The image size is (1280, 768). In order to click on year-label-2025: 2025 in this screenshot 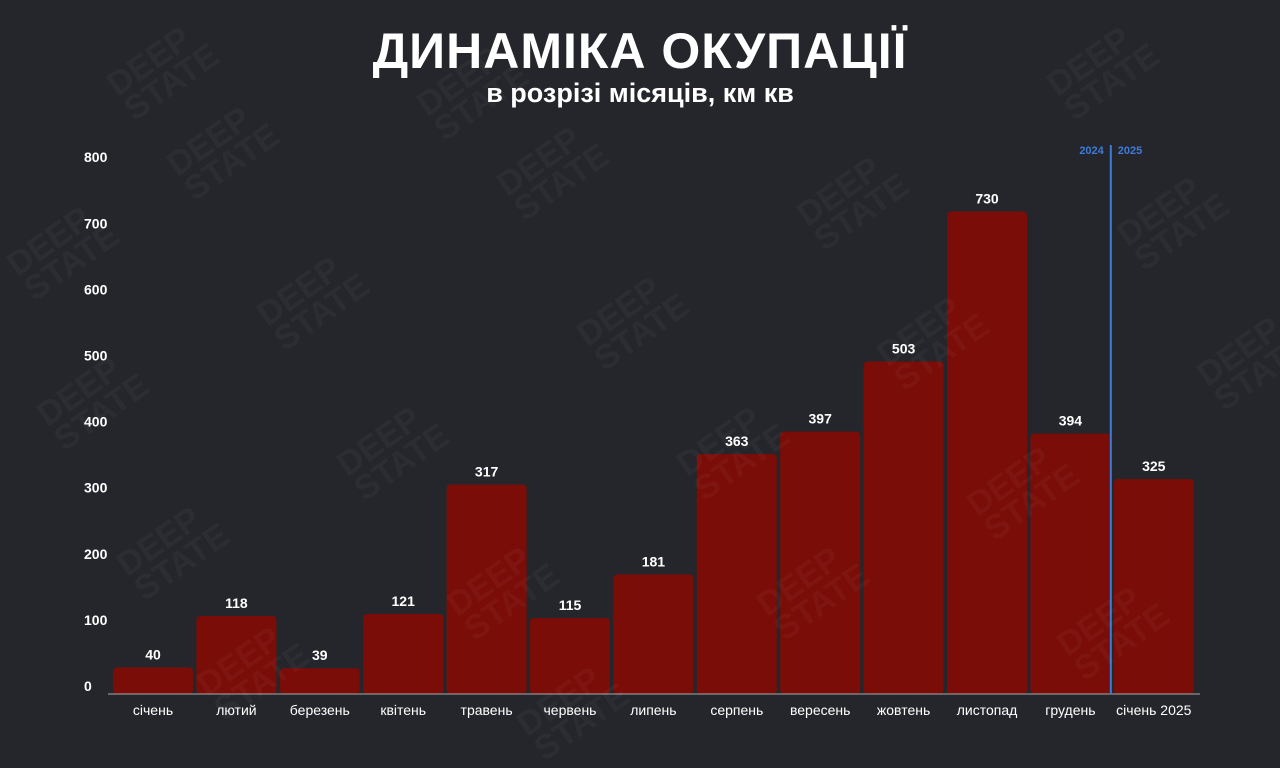, I will do `click(1130, 151)`.